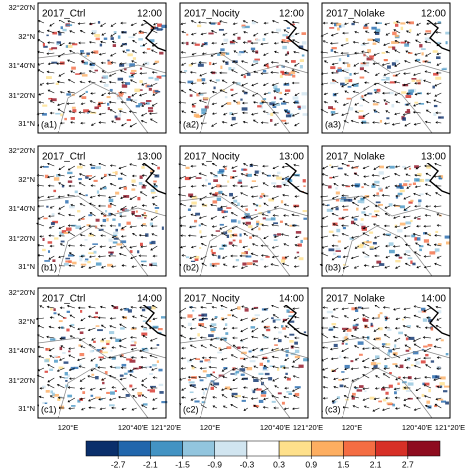 The width and height of the screenshot is (474, 476). What do you see at coordinates (392, 448) in the screenshot?
I see `colorbar-box` at bounding box center [392, 448].